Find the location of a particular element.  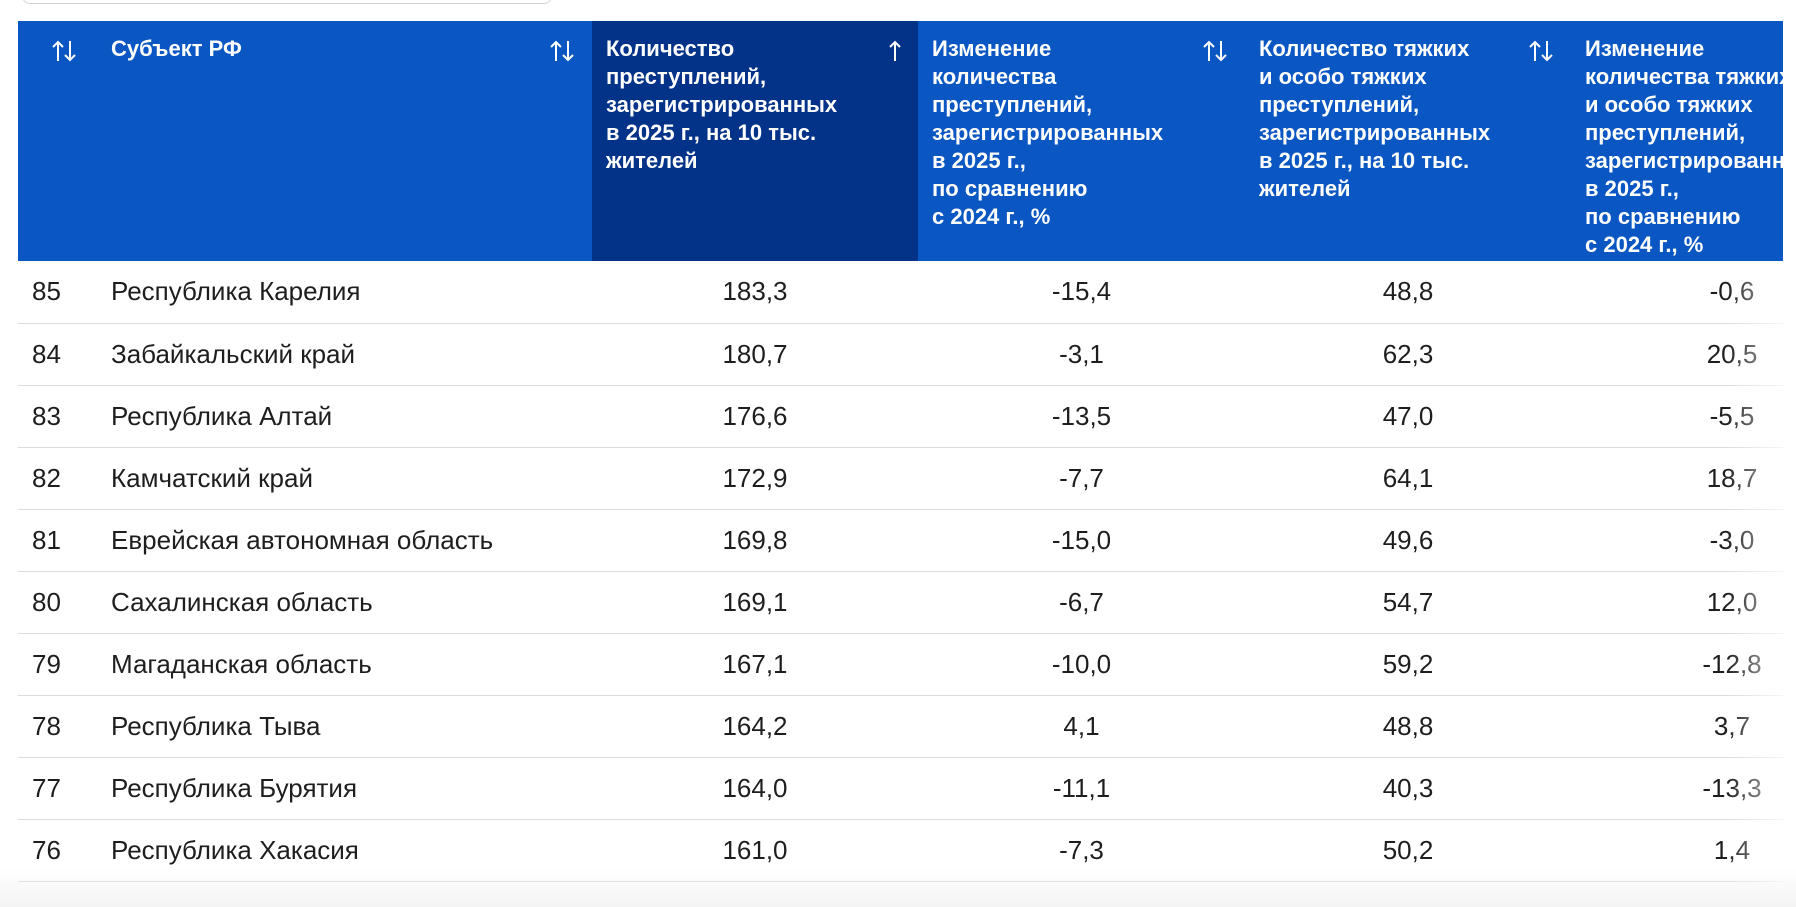

value-cell: 172,9 is located at coordinates (755, 478).